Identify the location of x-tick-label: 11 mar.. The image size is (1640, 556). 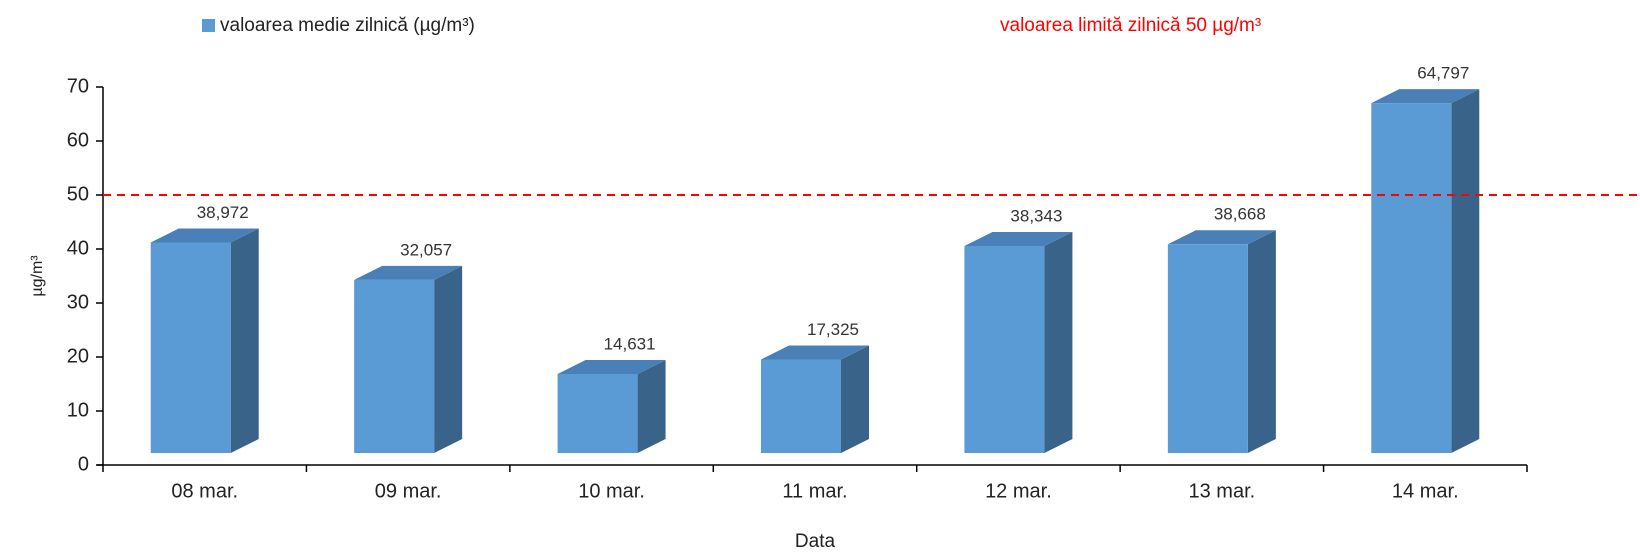
(814, 491).